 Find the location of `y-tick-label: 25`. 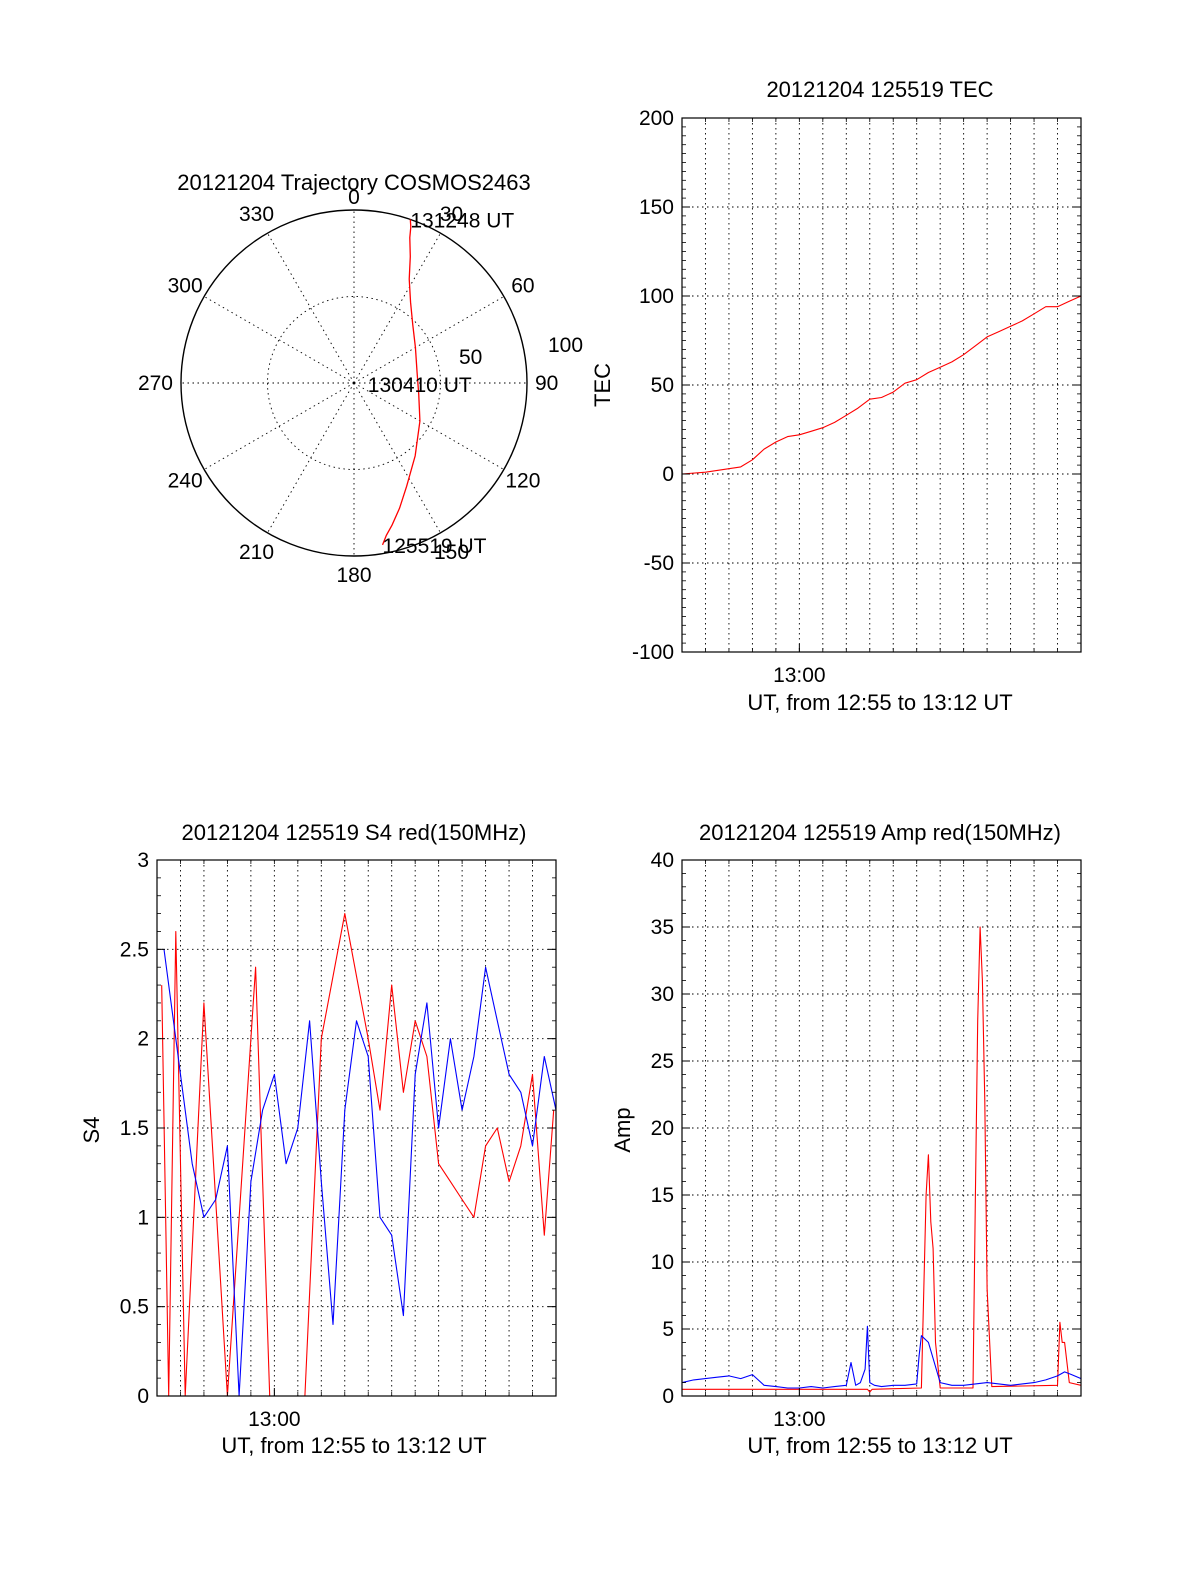

y-tick-label: 25 is located at coordinates (662, 1061).